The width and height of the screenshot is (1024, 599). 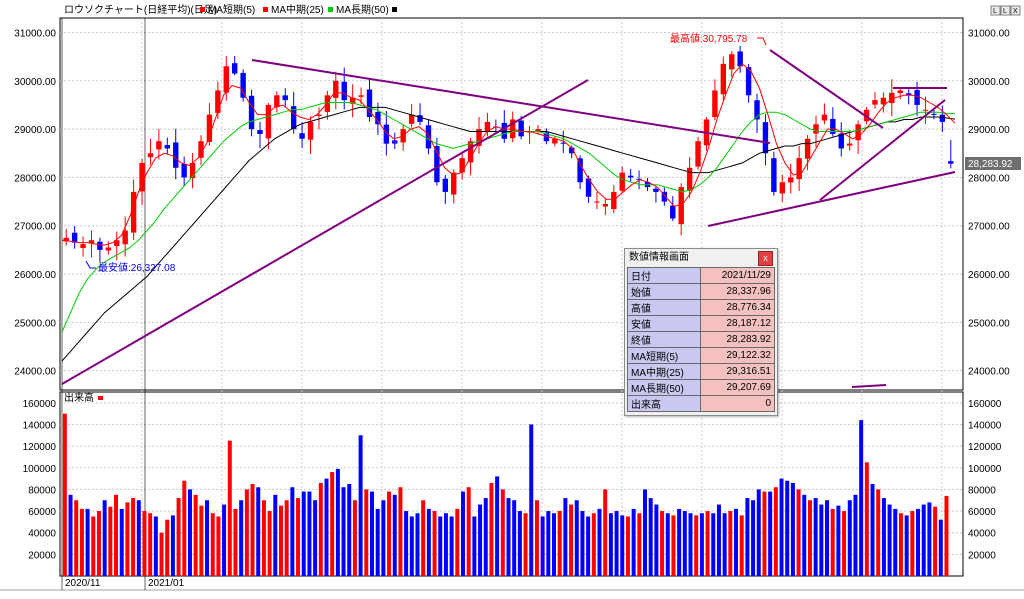 What do you see at coordinates (701, 355) in the screenshot?
I see `info-row: MA短期(5) 29,122.32` at bounding box center [701, 355].